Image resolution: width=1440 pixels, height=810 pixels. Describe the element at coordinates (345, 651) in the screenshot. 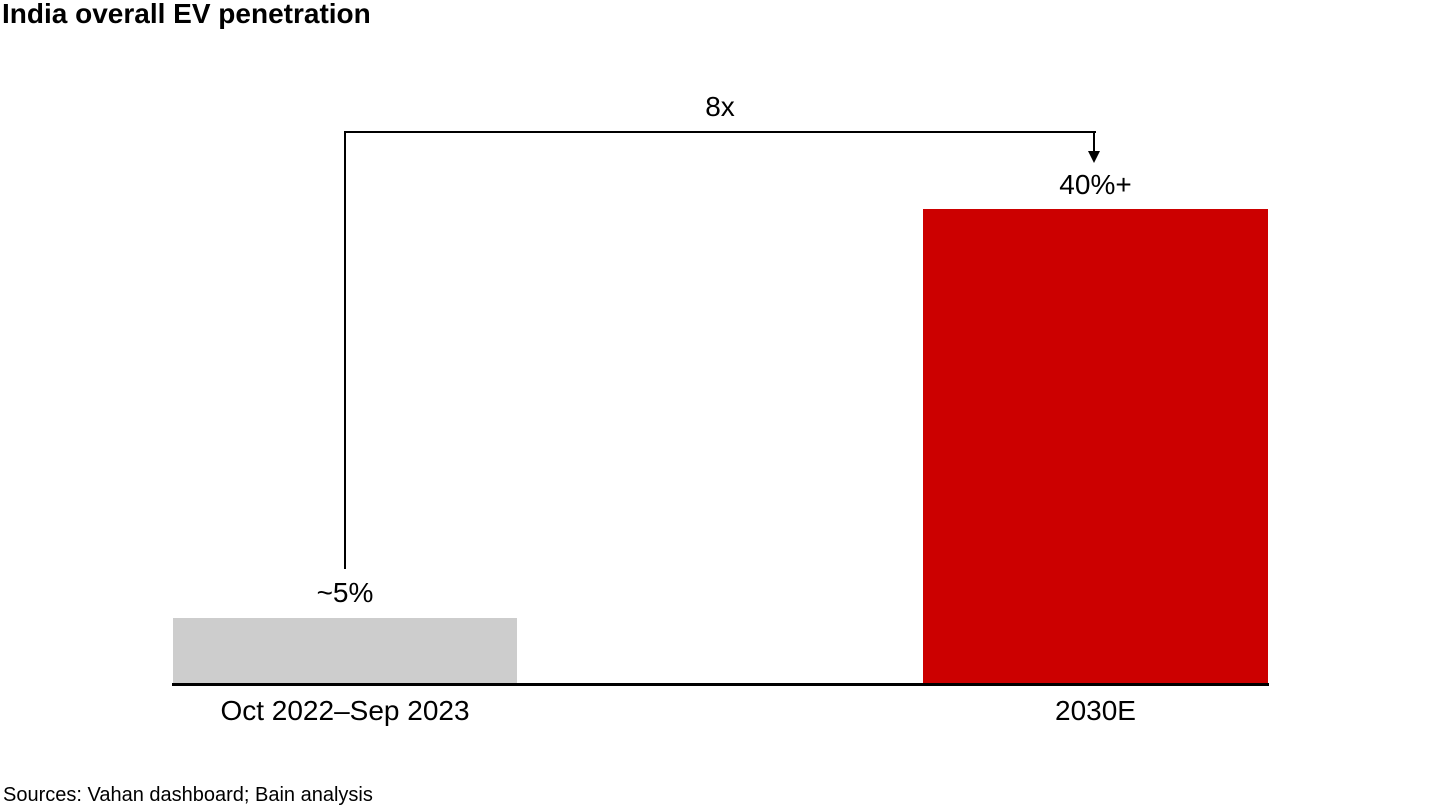

I see `bar-current-period` at that location.